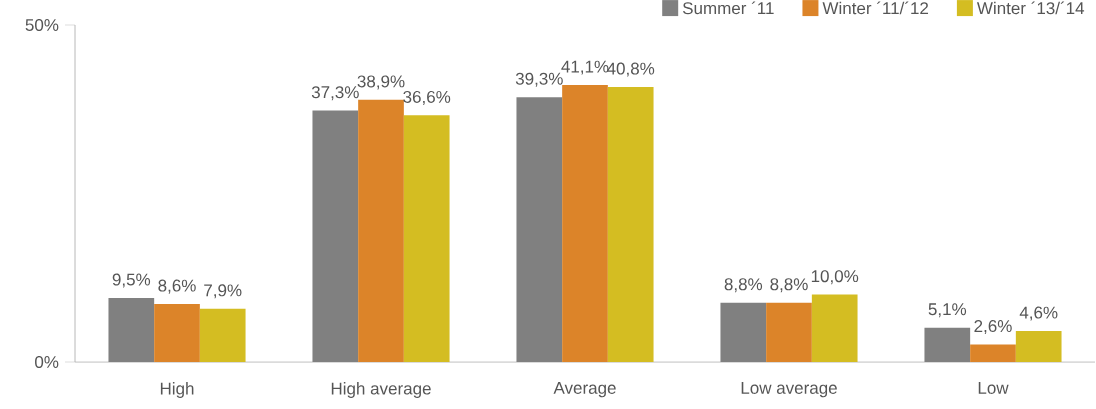 Image resolution: width=1096 pixels, height=409 pixels. Describe the element at coordinates (427, 97) in the screenshot. I see `data-label: 36,6%` at that location.